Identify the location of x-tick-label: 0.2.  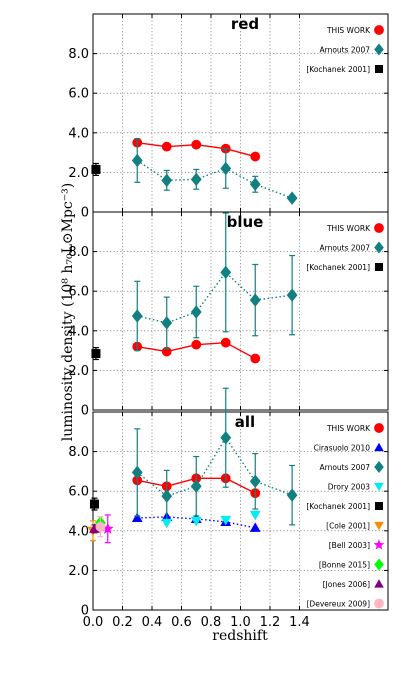
(122, 622).